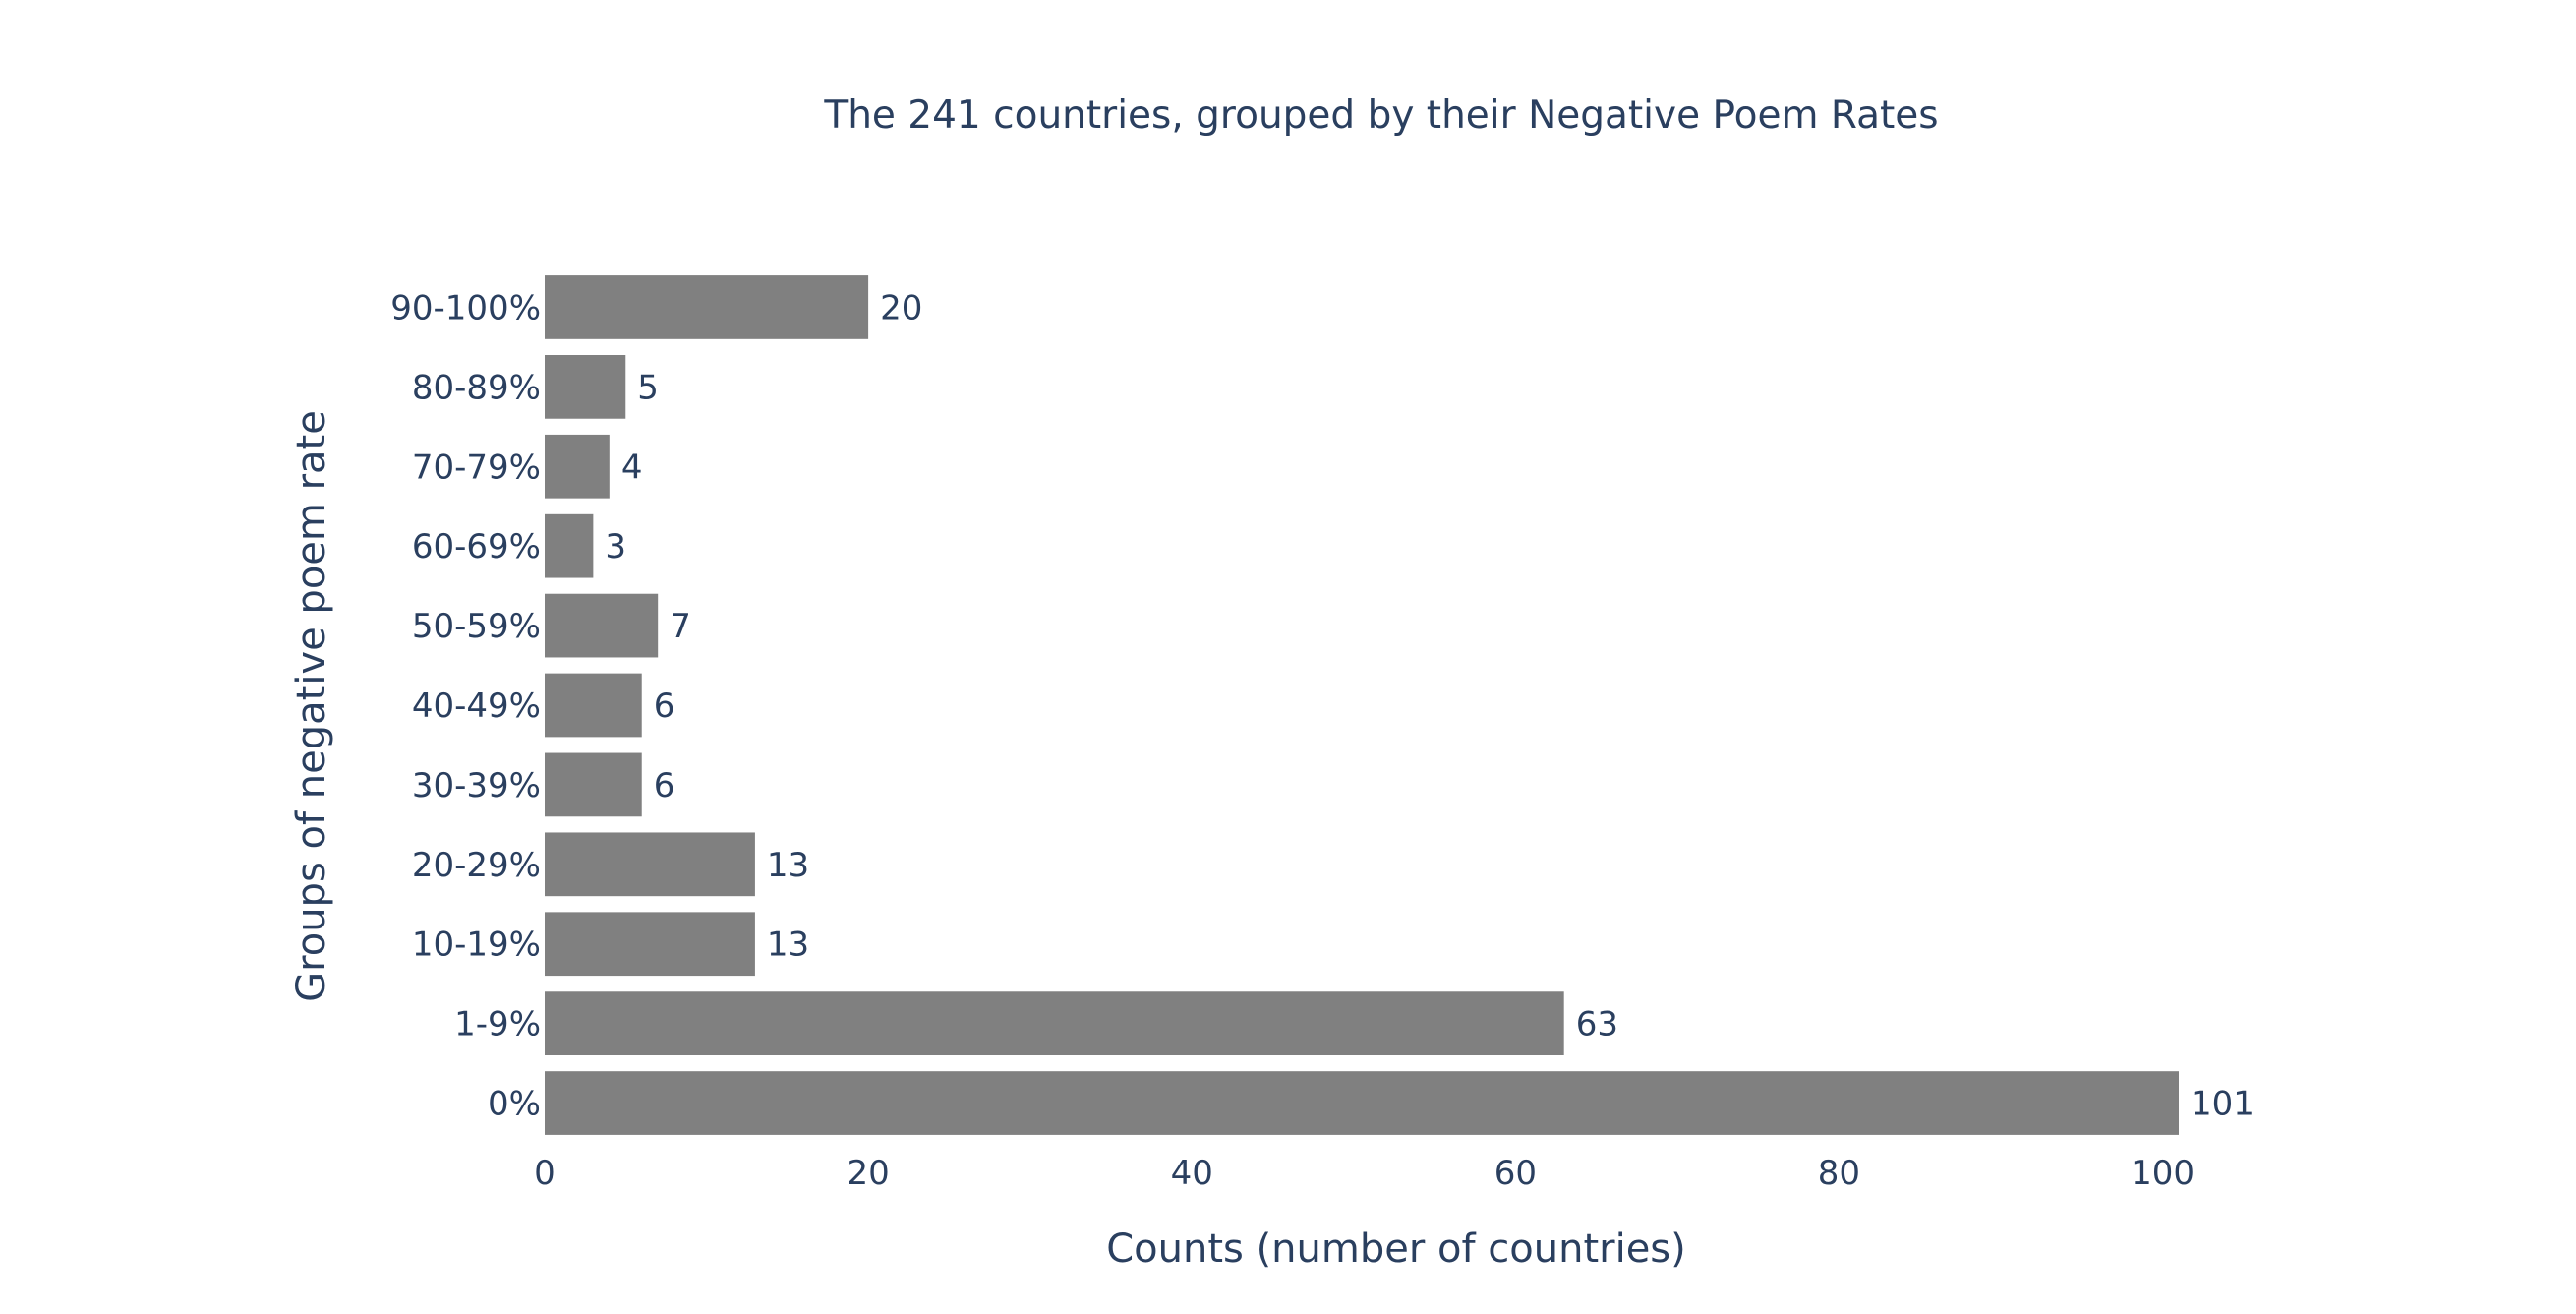 The image size is (2576, 1314). What do you see at coordinates (476, 865) in the screenshot?
I see `y-tick-label-20-29pct: 20-29%` at bounding box center [476, 865].